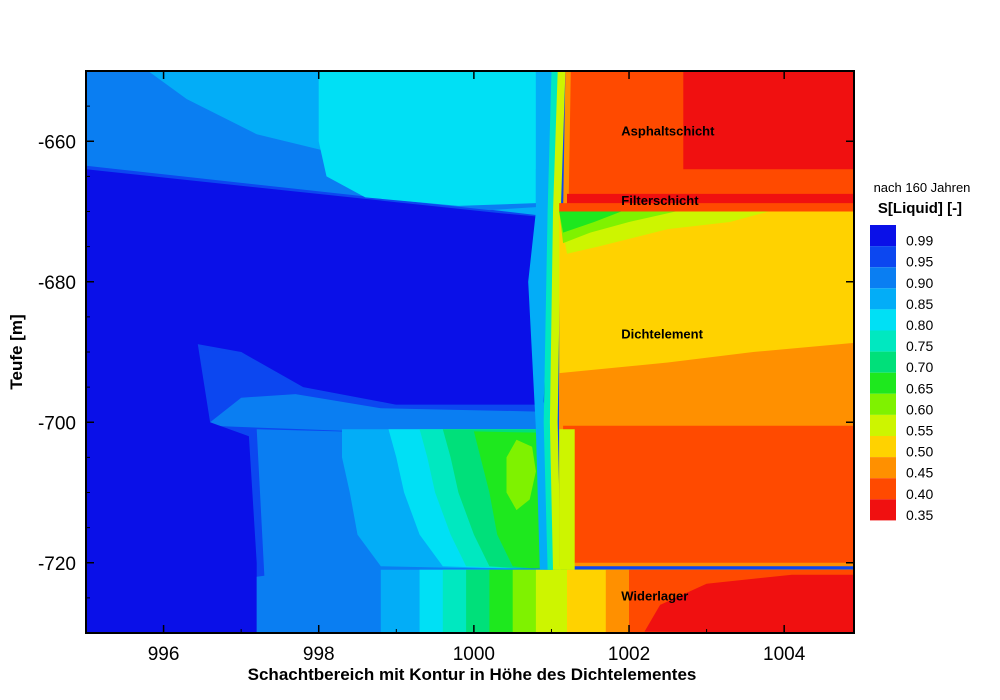 This screenshot has width=1000, height=700. What do you see at coordinates (919, 367) in the screenshot?
I see `legend-label: 0.70` at bounding box center [919, 367].